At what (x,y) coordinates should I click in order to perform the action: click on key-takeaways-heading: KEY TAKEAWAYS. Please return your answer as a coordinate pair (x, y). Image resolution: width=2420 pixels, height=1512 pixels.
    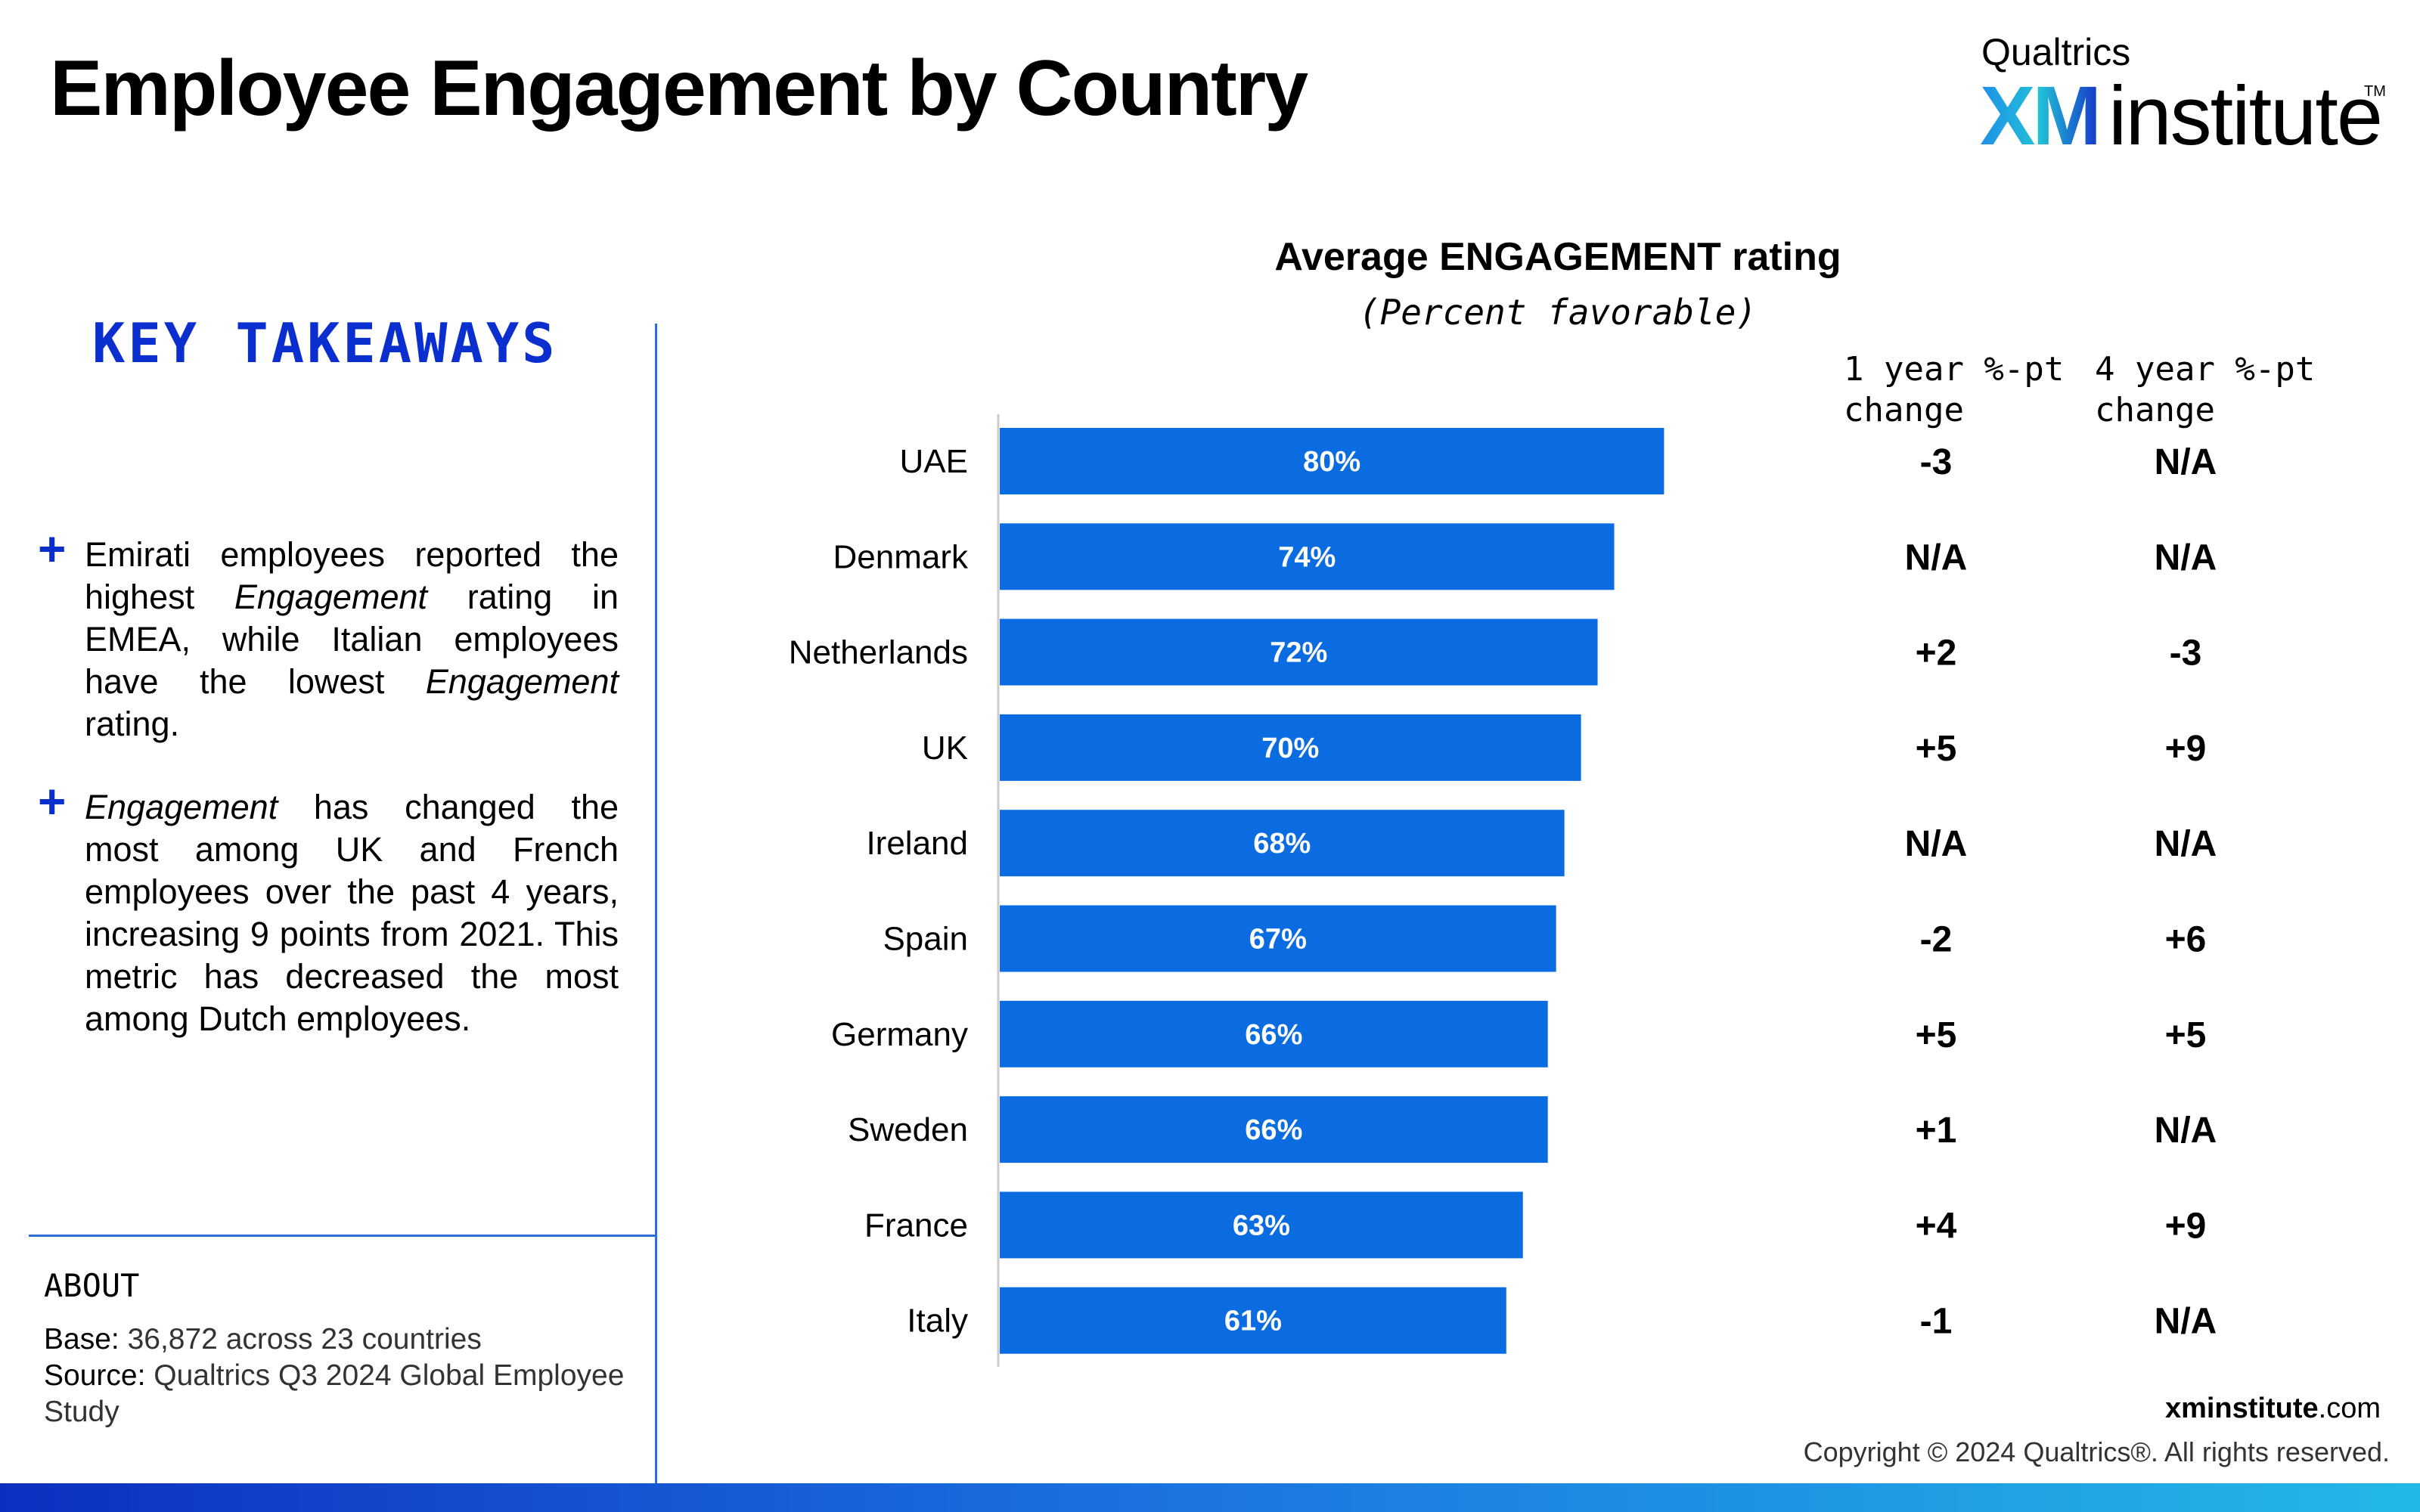
    Looking at the image, I should click on (325, 343).